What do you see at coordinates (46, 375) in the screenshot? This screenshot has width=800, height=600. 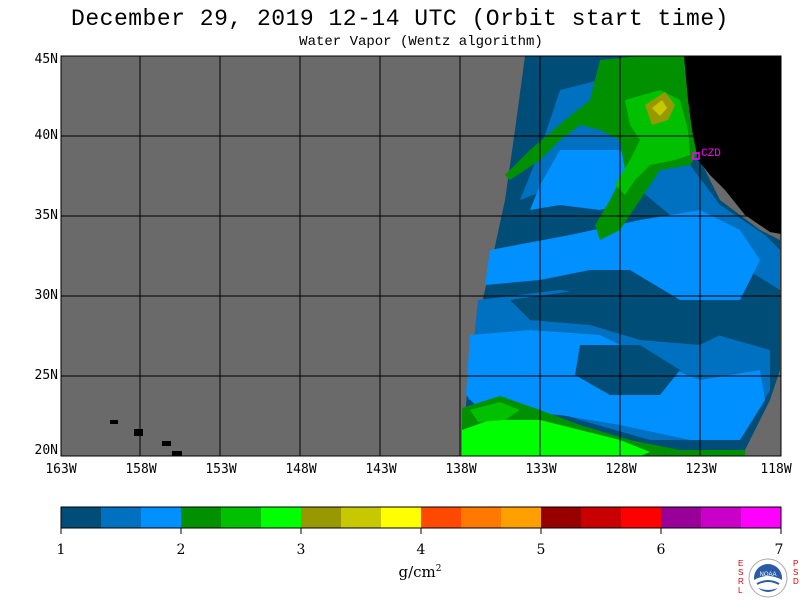 I see `lat-label: 25N` at bounding box center [46, 375].